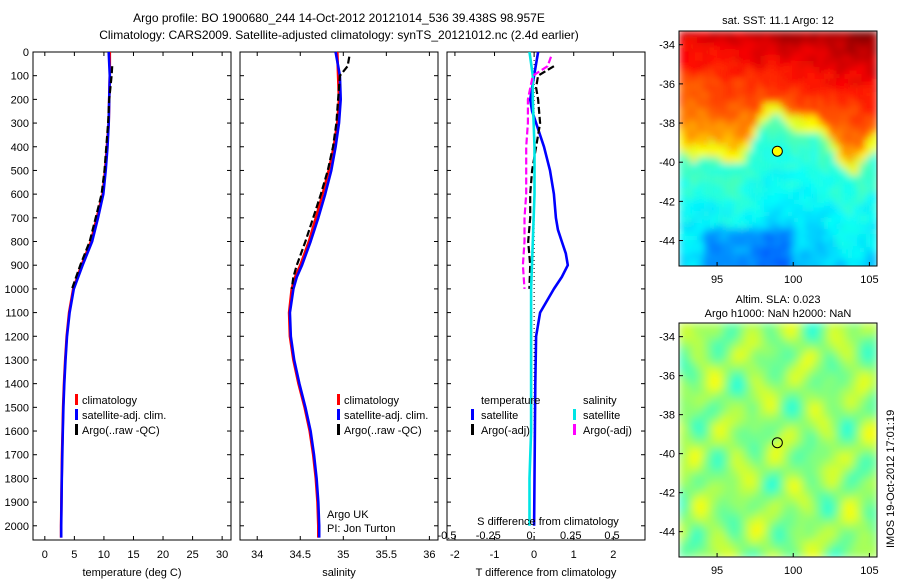 This screenshot has width=900, height=580. What do you see at coordinates (537, 172) in the screenshot?
I see `series-line-salinity-argo-adj-` at bounding box center [537, 172].